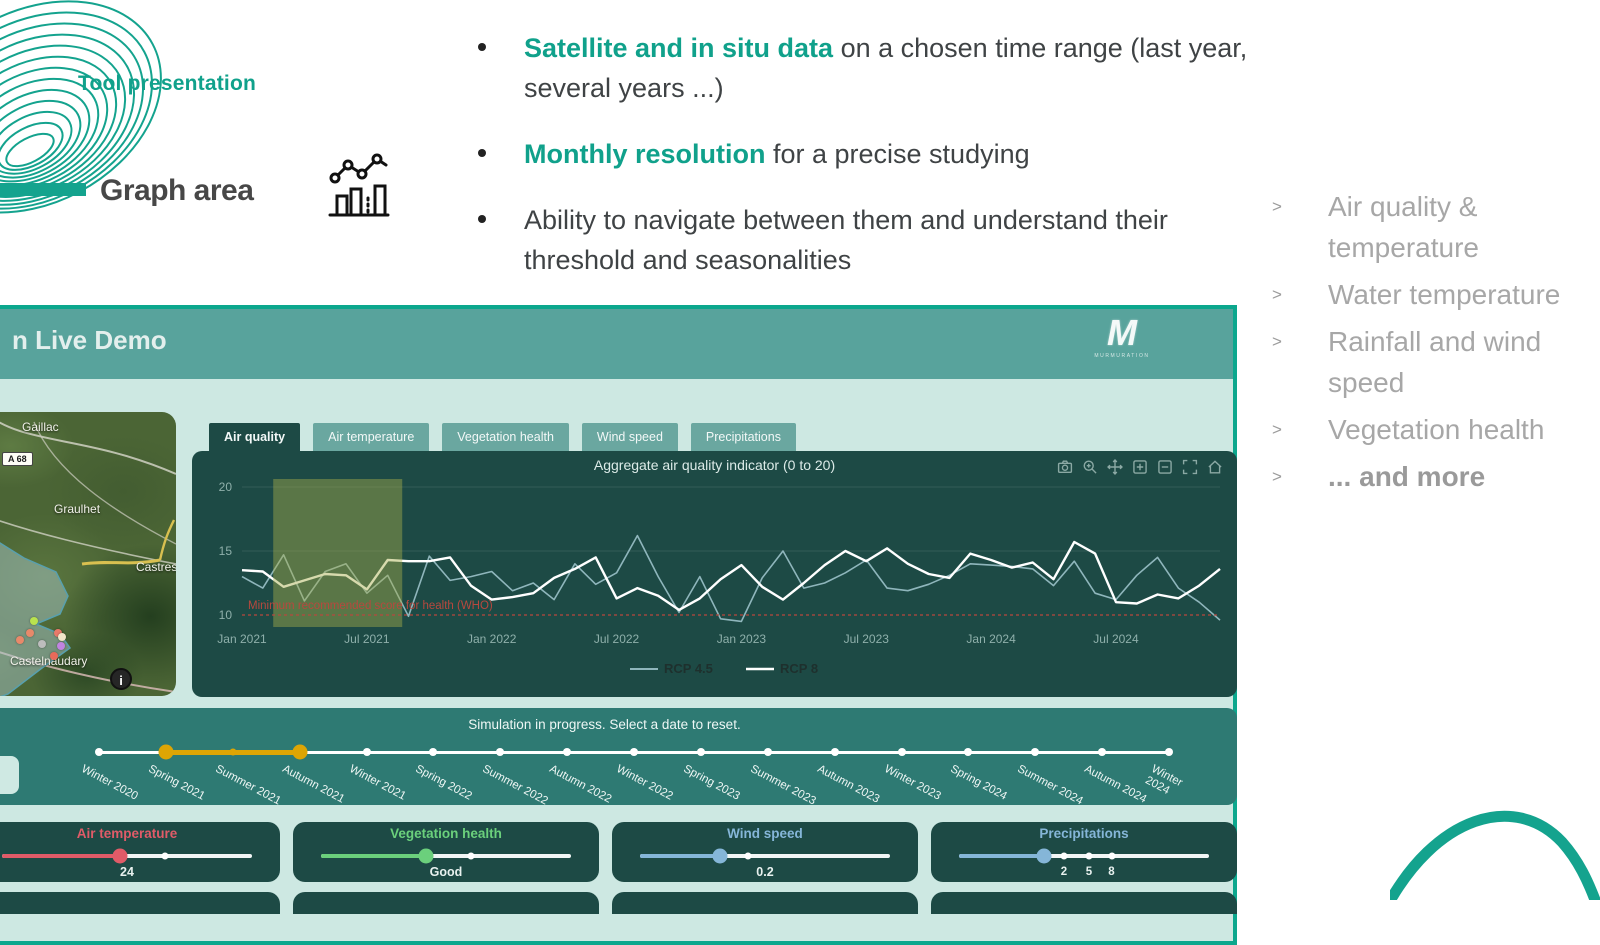 The height and width of the screenshot is (945, 1600). Describe the element at coordinates (834, 752) in the screenshot. I see `timeline-dot-autumn-2023` at that location.